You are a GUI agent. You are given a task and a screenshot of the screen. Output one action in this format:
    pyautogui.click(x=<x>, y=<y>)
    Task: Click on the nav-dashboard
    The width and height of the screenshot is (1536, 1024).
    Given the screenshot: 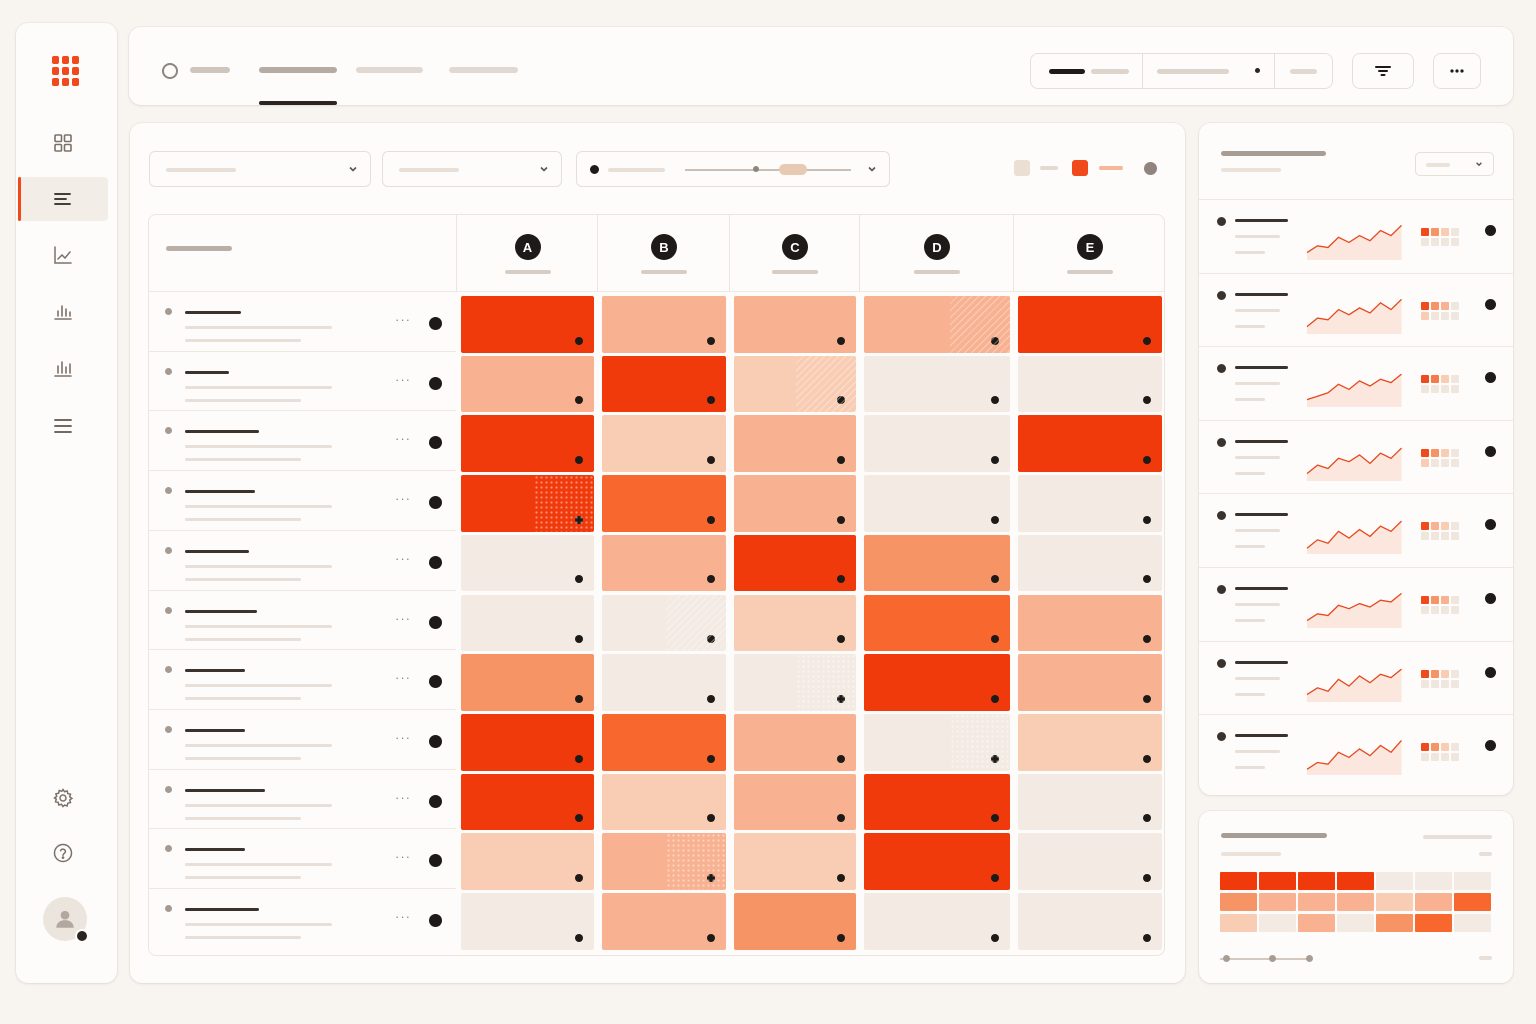 What is the action you would take?
    pyautogui.click(x=63, y=143)
    